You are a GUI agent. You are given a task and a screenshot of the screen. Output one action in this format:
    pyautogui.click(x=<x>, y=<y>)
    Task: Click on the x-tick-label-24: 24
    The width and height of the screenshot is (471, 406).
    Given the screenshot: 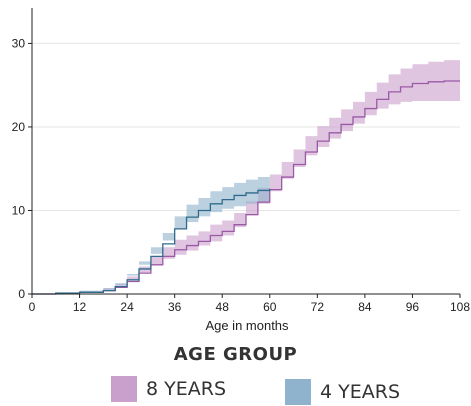 What is the action you would take?
    pyautogui.click(x=127, y=307)
    